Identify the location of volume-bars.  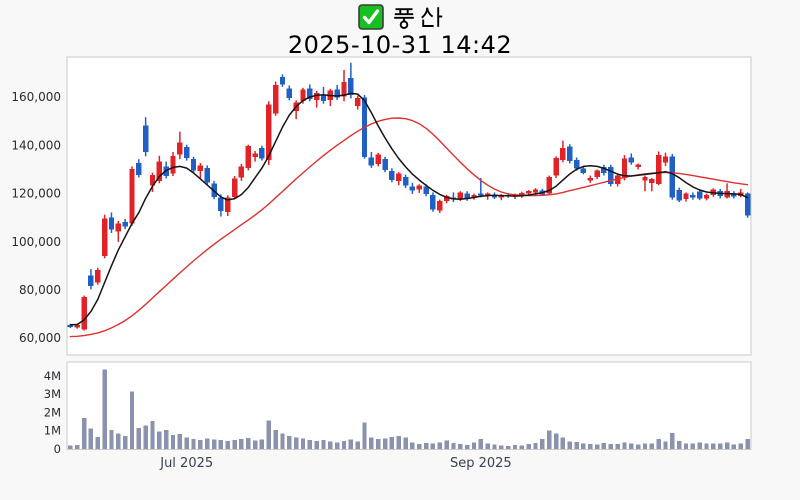
(409, 409).